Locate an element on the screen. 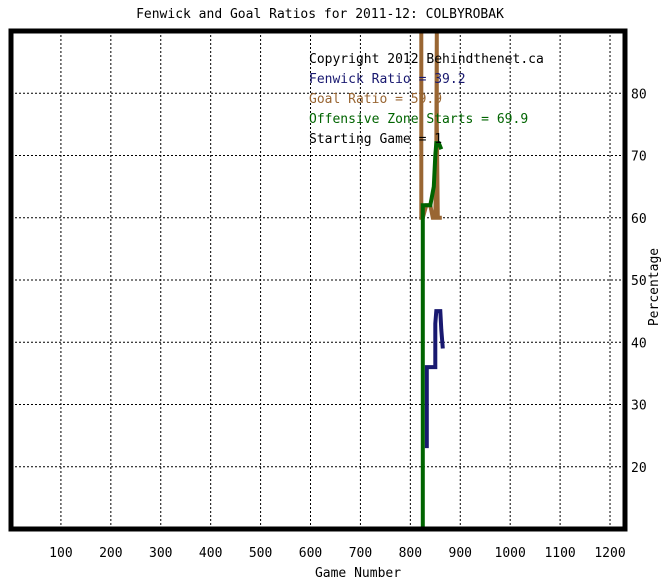  x-tick-label: 300 is located at coordinates (160, 553).